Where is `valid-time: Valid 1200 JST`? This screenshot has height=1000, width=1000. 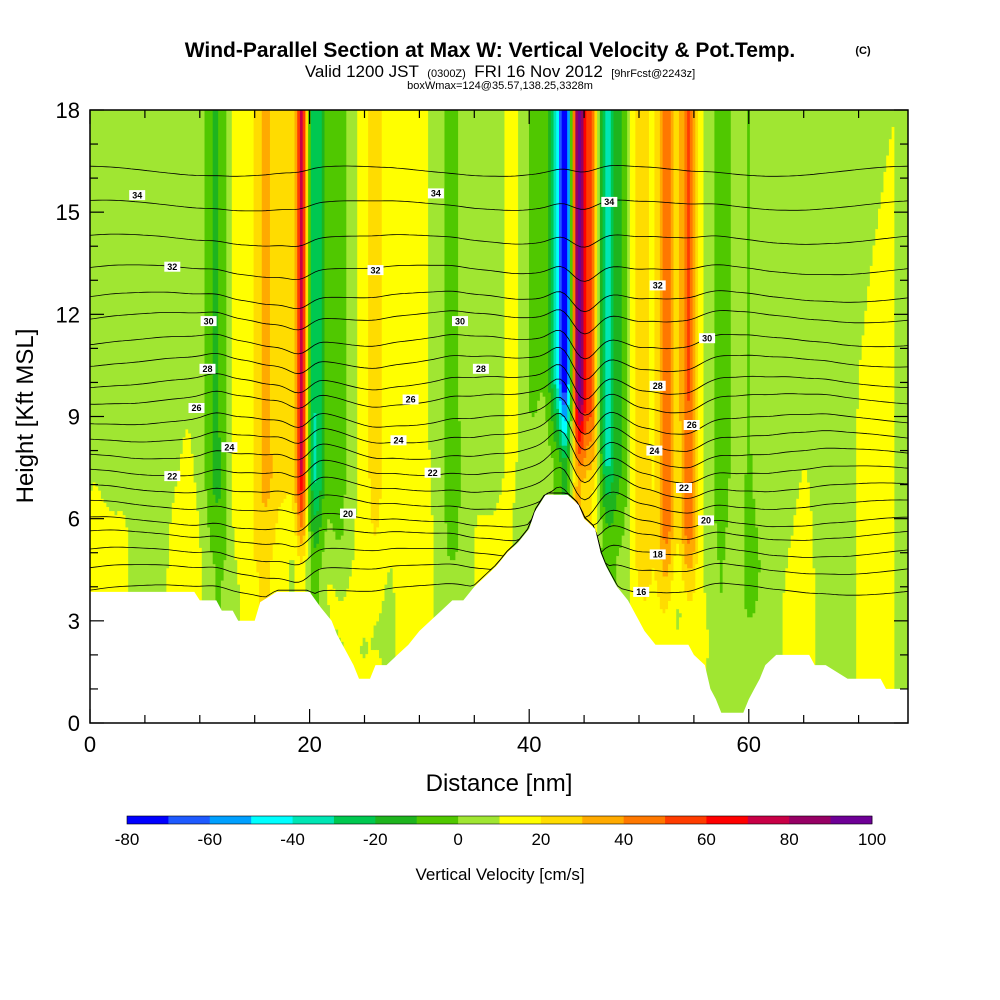 valid-time: Valid 1200 JST is located at coordinates (362, 71).